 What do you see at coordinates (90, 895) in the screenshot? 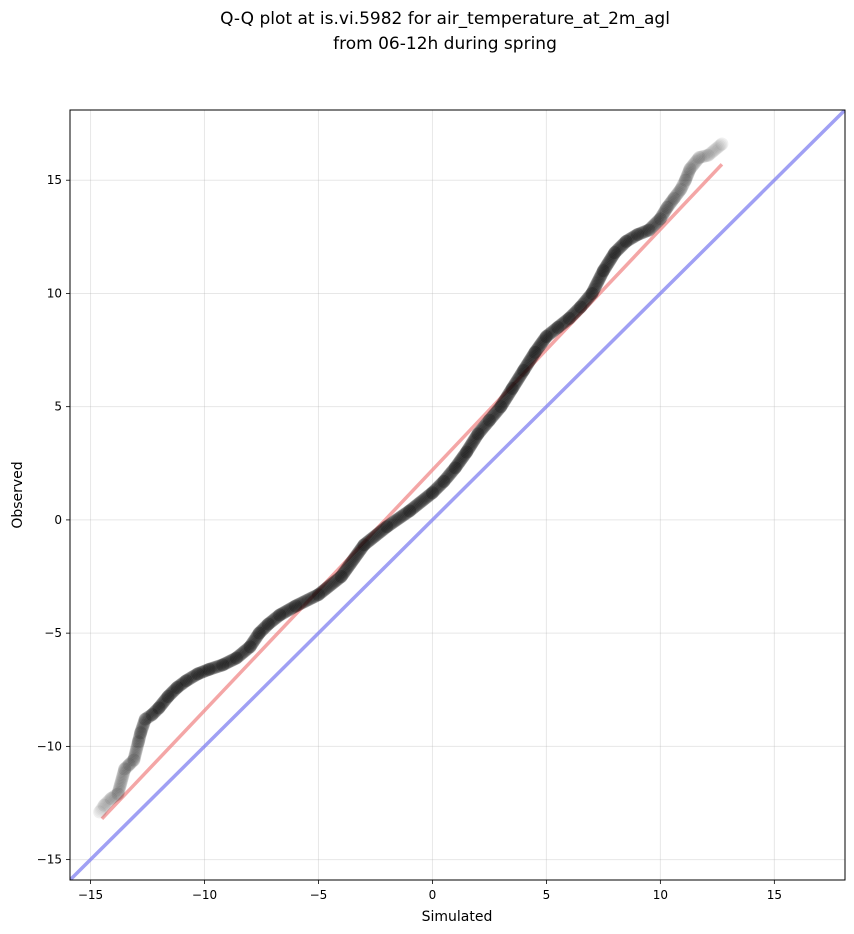
I see `x-tick-label: −15` at bounding box center [90, 895].